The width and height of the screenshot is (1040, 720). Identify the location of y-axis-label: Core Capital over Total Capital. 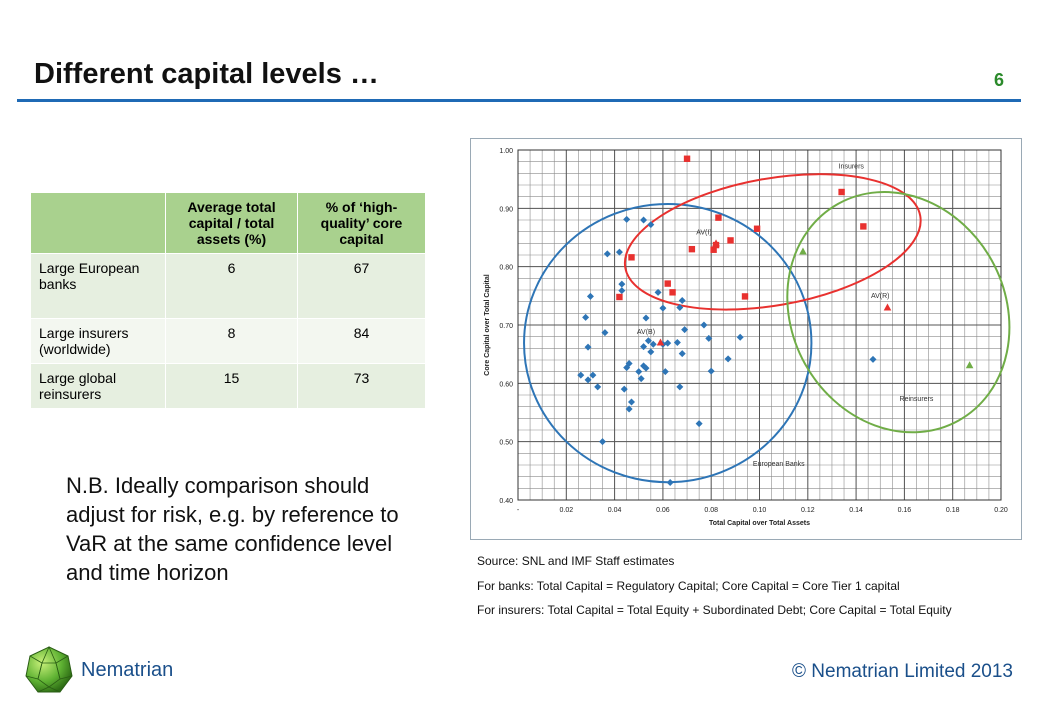
(487, 324).